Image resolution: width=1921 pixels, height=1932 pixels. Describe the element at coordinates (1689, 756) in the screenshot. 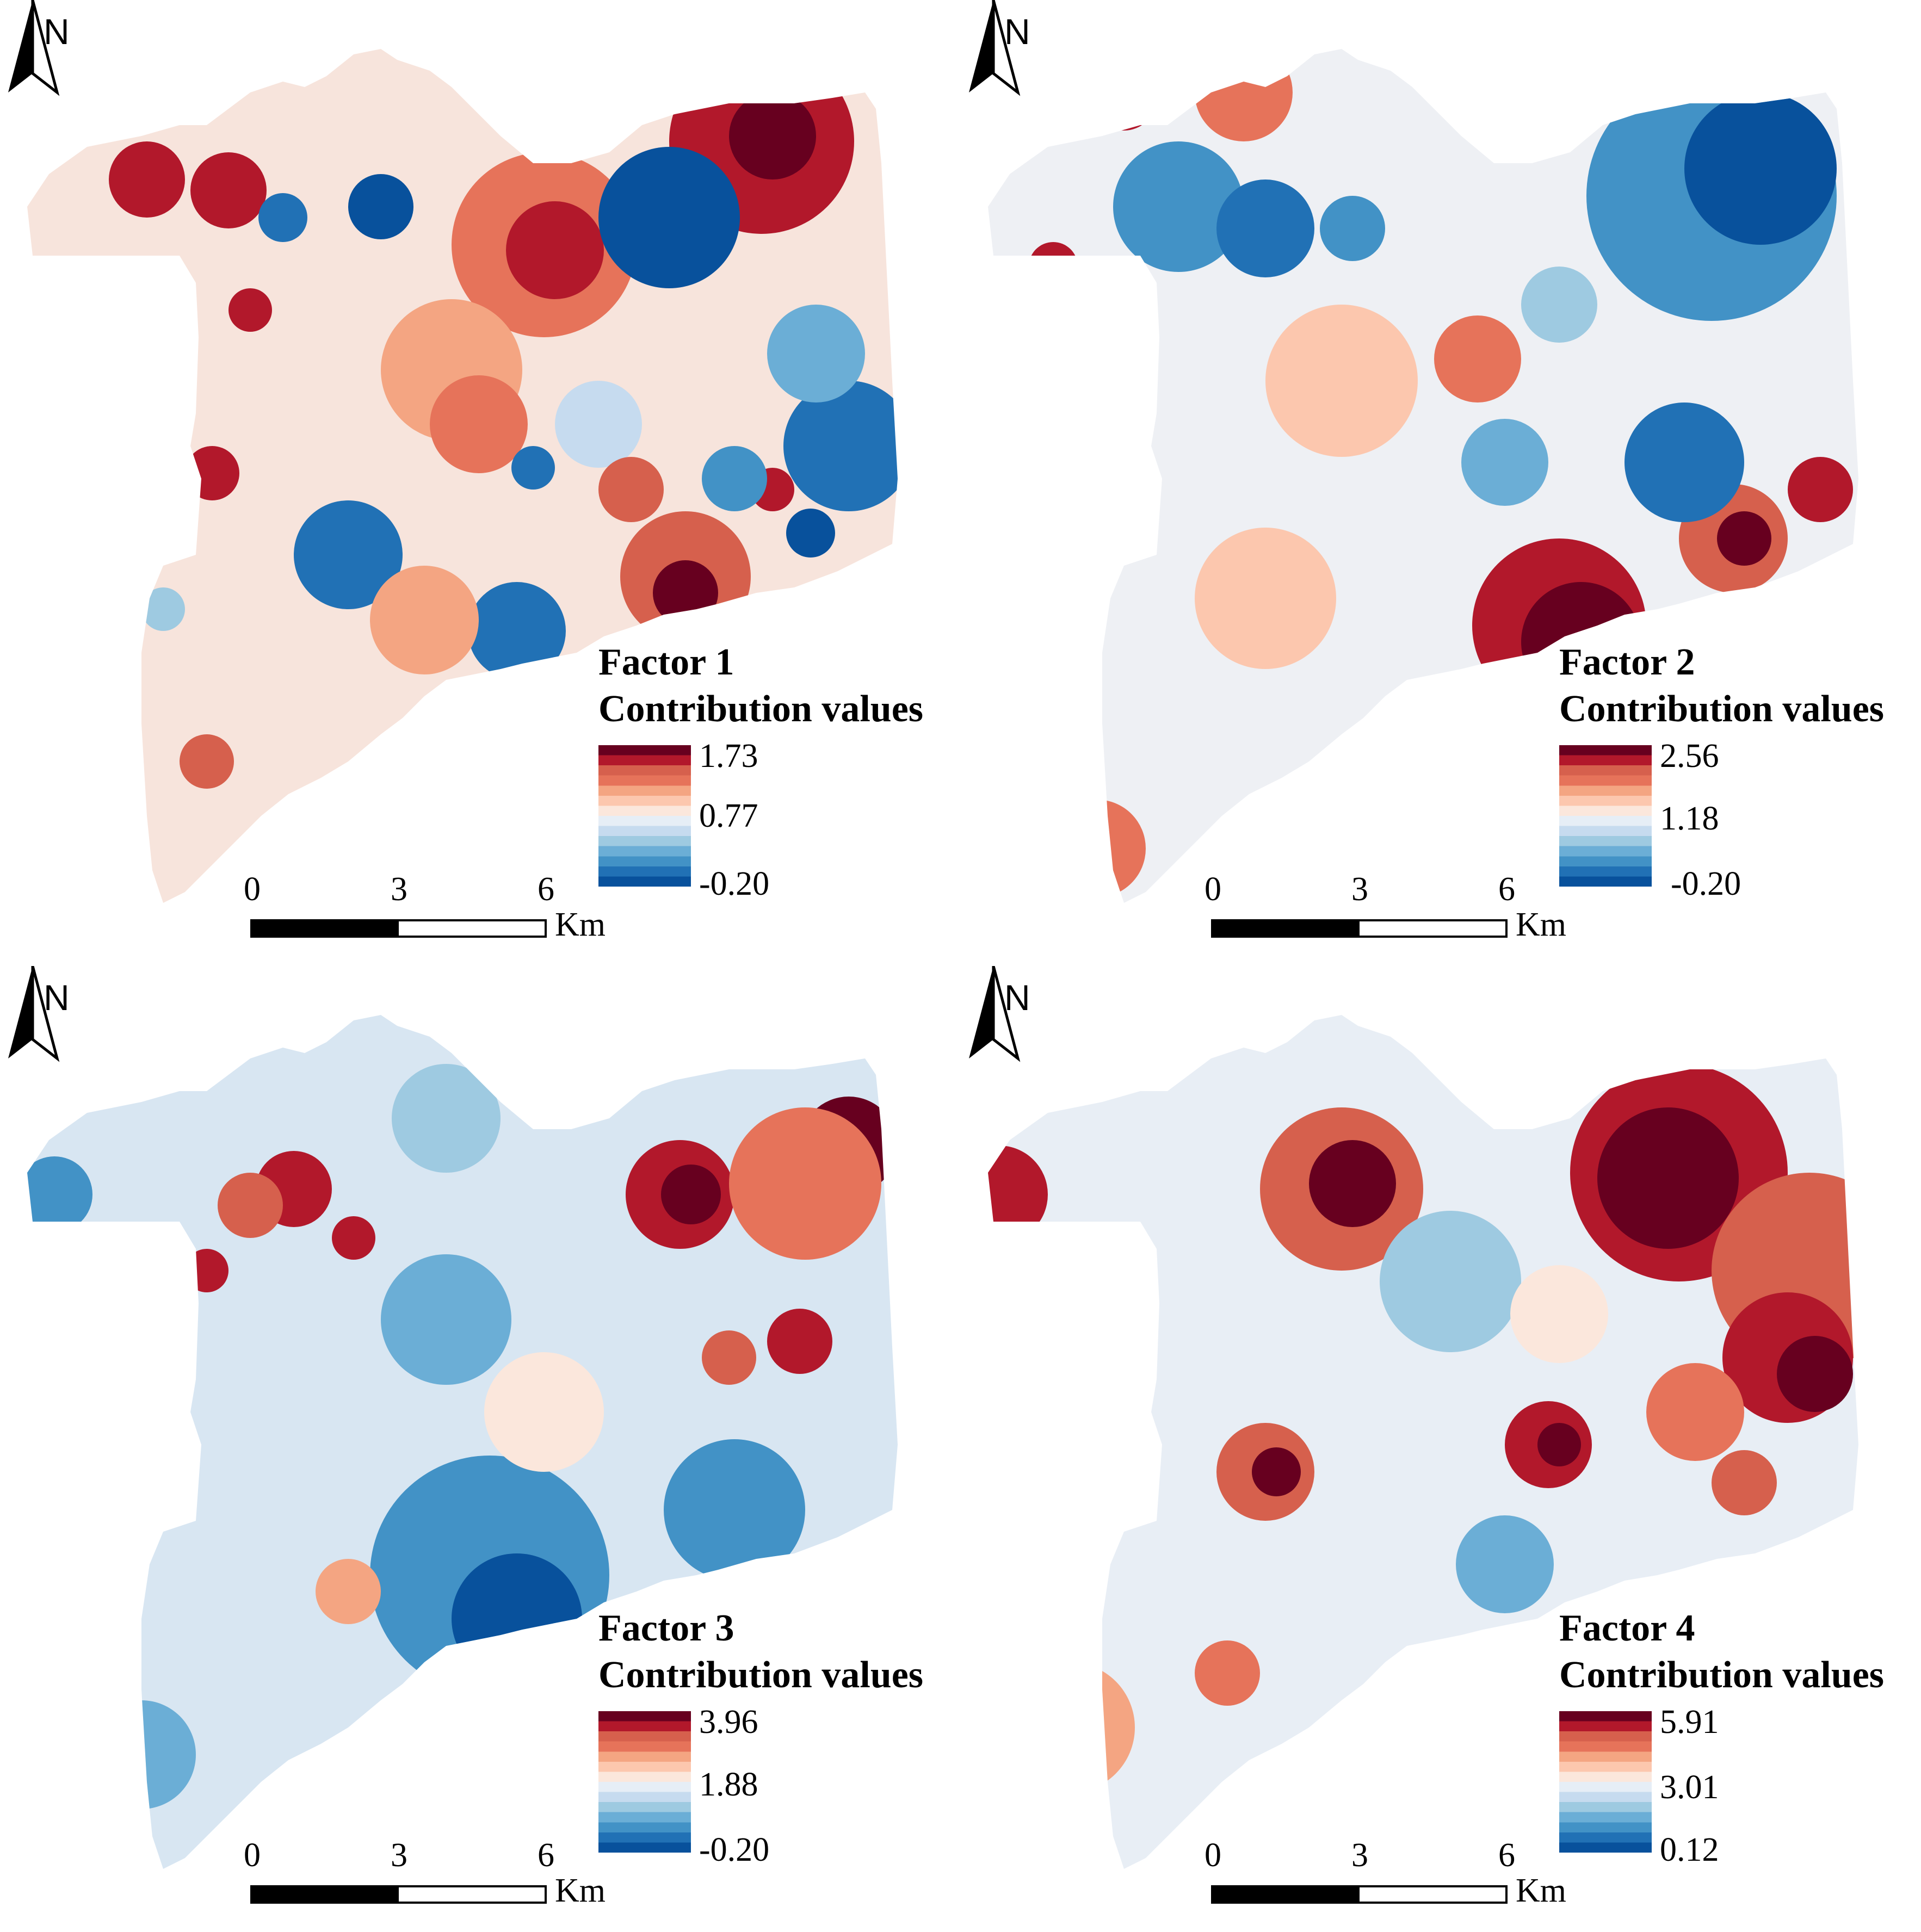

I see `legend-max-value: 2.56` at that location.